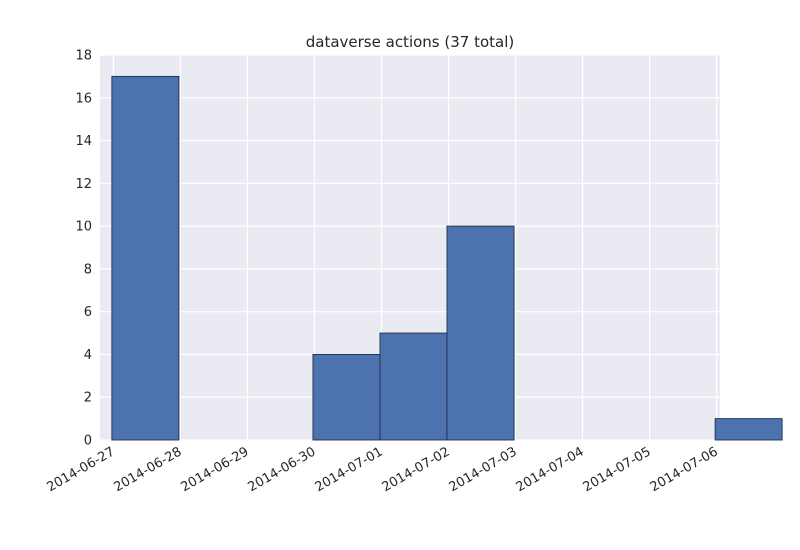 Image resolution: width=800 pixels, height=550 pixels. Describe the element at coordinates (483, 469) in the screenshot. I see `x-tick-label: 2014-07-03` at that location.